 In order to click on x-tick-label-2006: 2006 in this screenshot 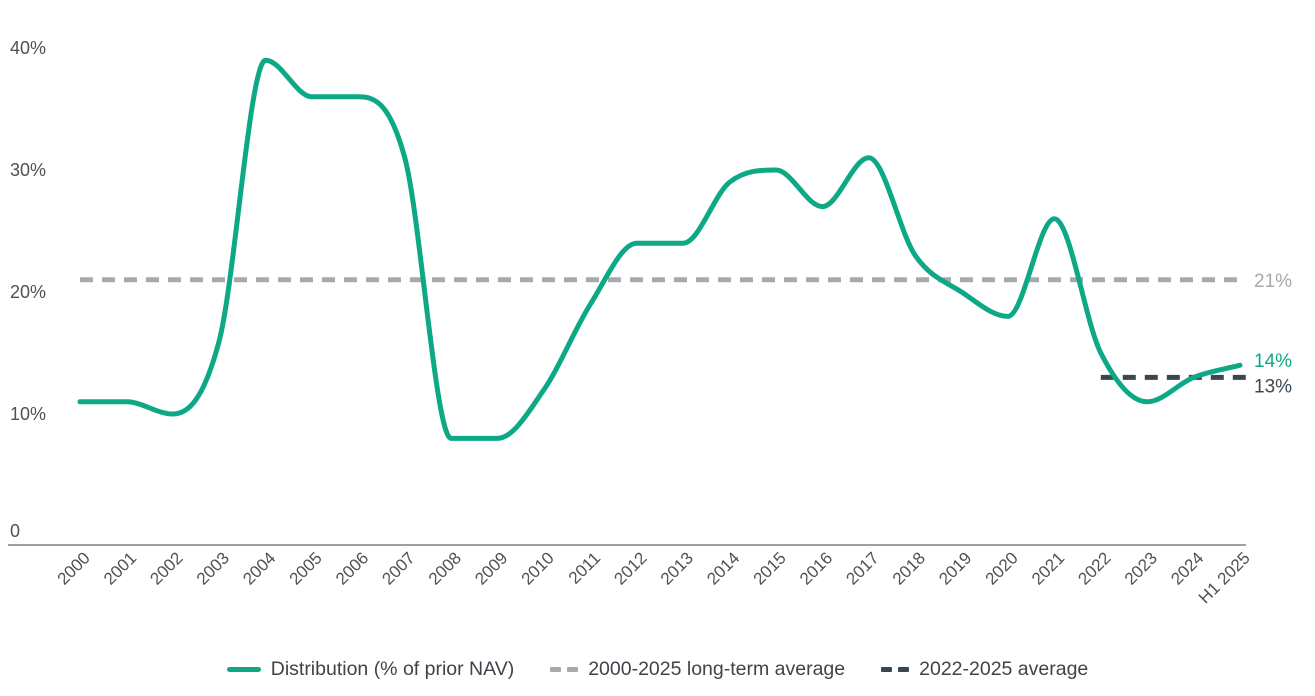, I will do `click(352, 568)`.